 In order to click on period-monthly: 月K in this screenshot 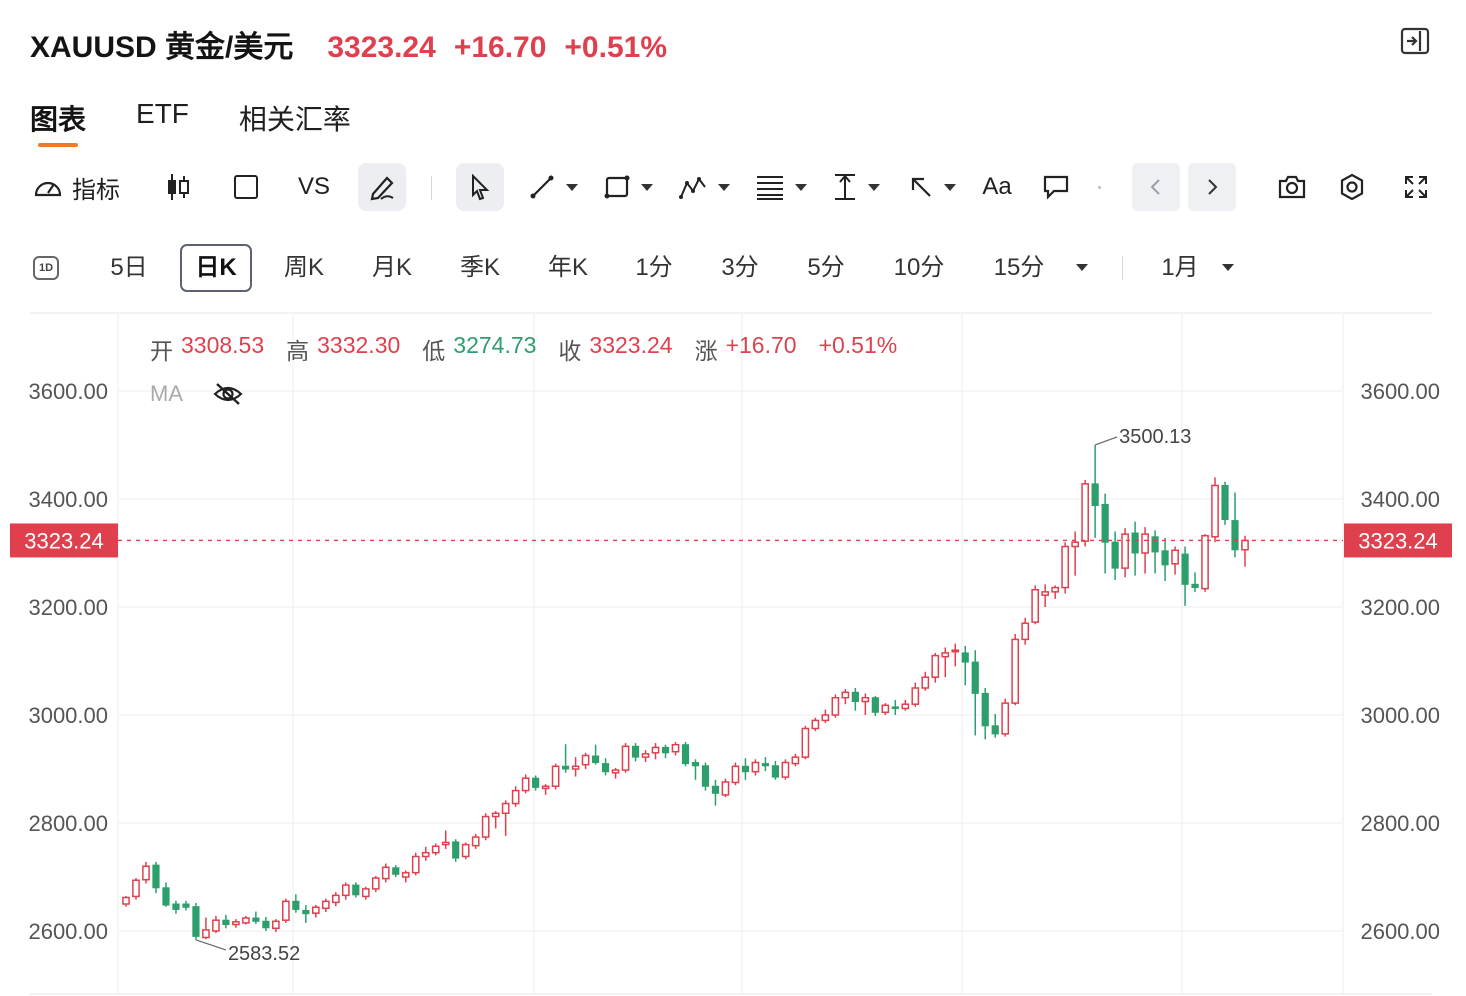, I will do `click(391, 267)`.